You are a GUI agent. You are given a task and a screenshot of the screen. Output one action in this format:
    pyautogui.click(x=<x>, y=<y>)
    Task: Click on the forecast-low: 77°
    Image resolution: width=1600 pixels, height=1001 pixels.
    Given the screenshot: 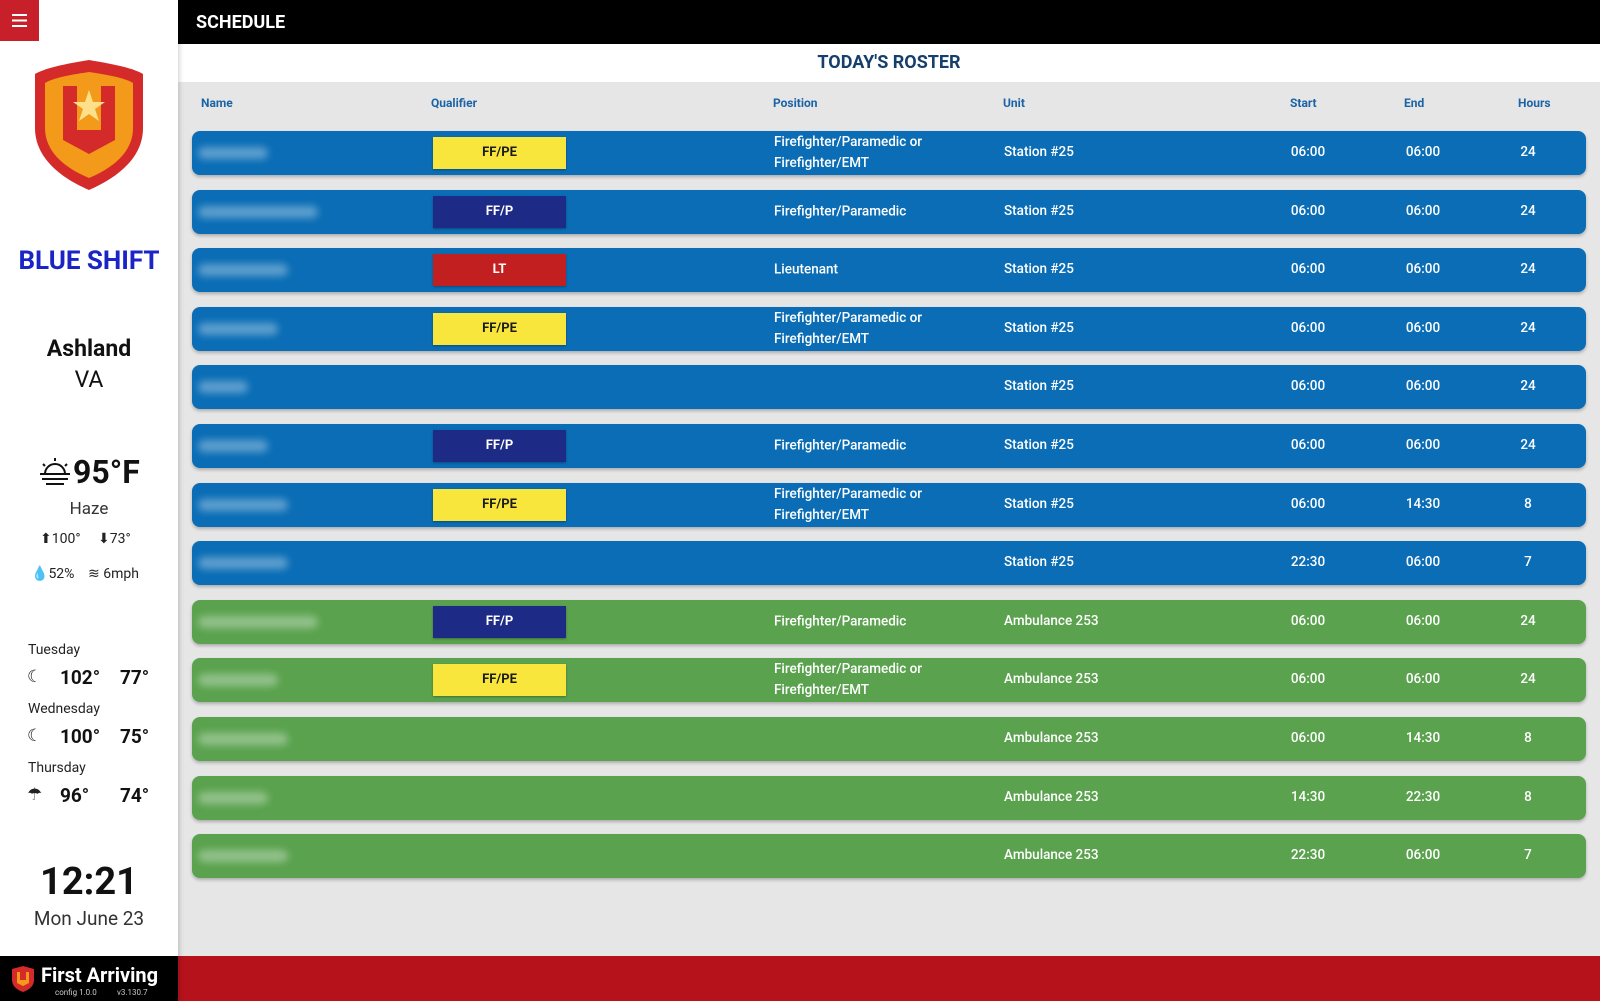 What is the action you would take?
    pyautogui.click(x=135, y=677)
    